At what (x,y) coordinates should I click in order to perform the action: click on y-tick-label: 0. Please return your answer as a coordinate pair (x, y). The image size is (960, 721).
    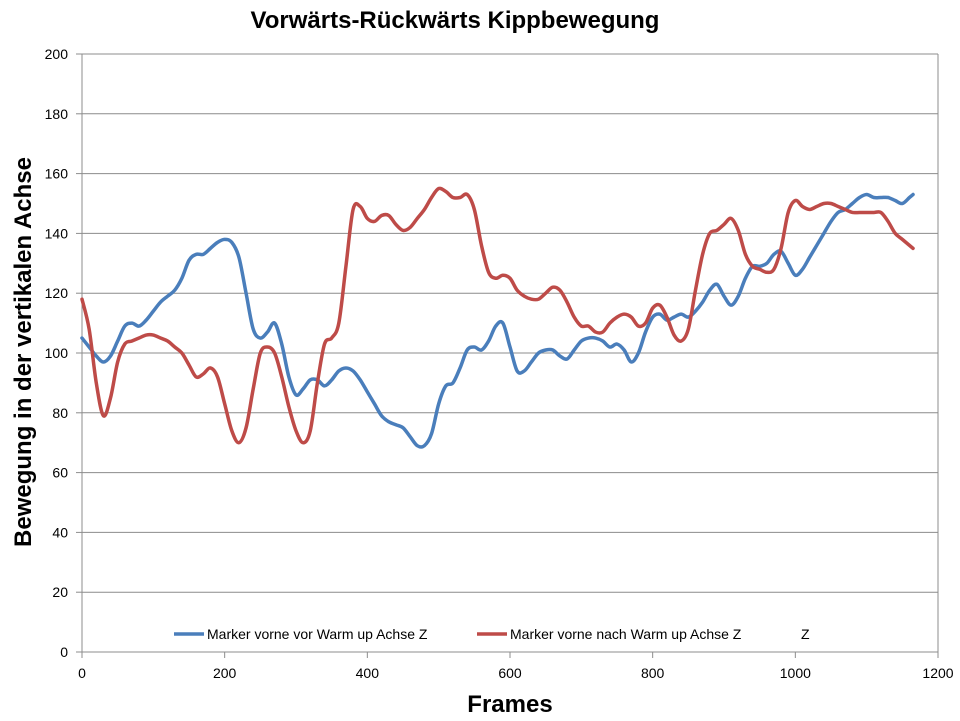
    Looking at the image, I should click on (64, 652).